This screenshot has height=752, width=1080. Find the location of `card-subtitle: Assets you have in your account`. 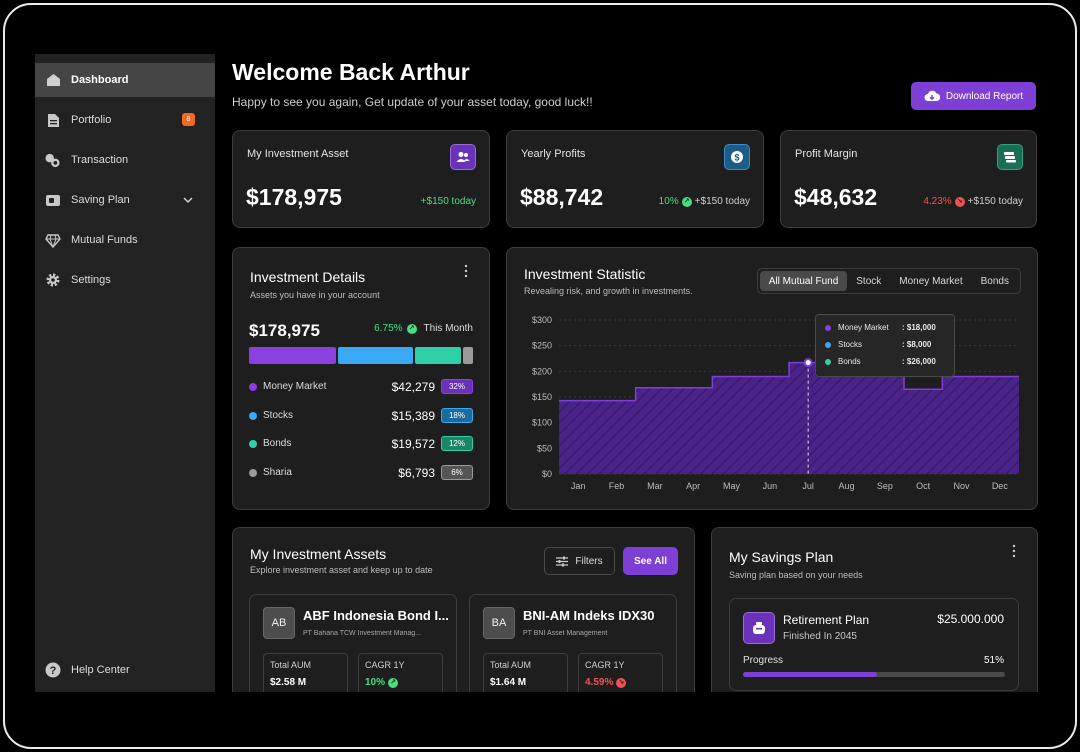

card-subtitle: Assets you have in your account is located at coordinates (315, 295).